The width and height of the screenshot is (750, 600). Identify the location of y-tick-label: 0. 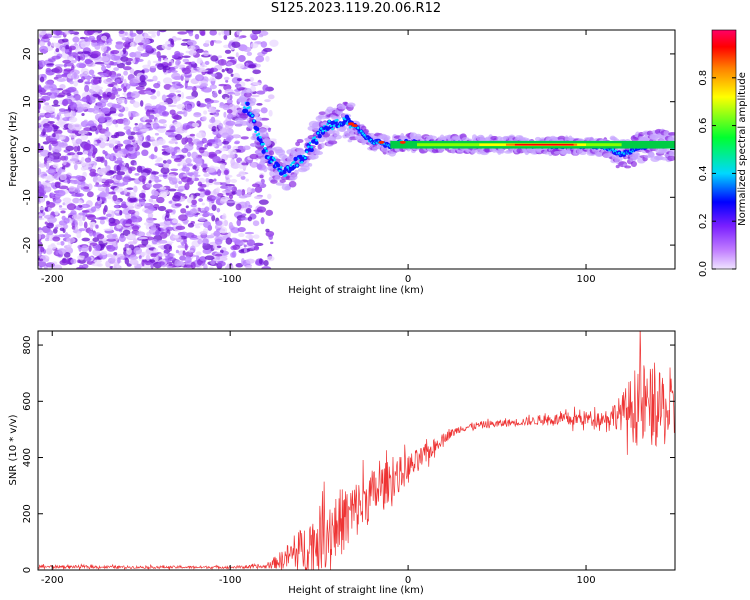
(27, 149).